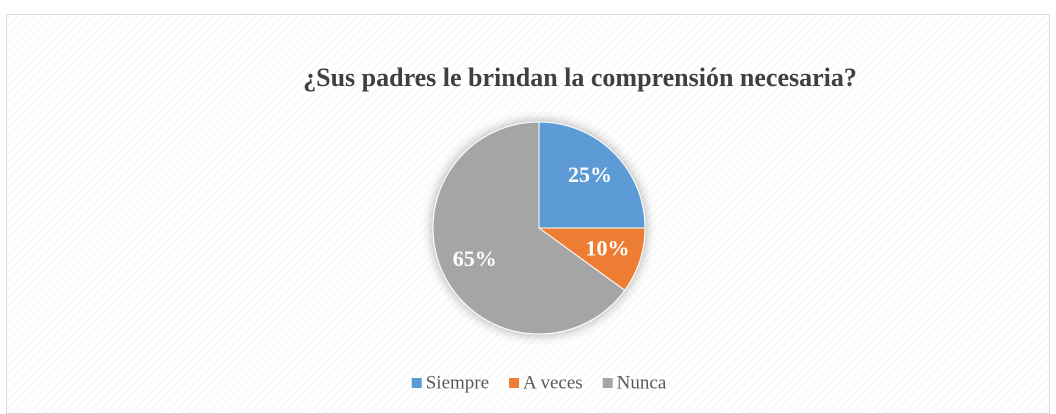 The width and height of the screenshot is (1056, 414). I want to click on legend-label: A veces, so click(553, 382).